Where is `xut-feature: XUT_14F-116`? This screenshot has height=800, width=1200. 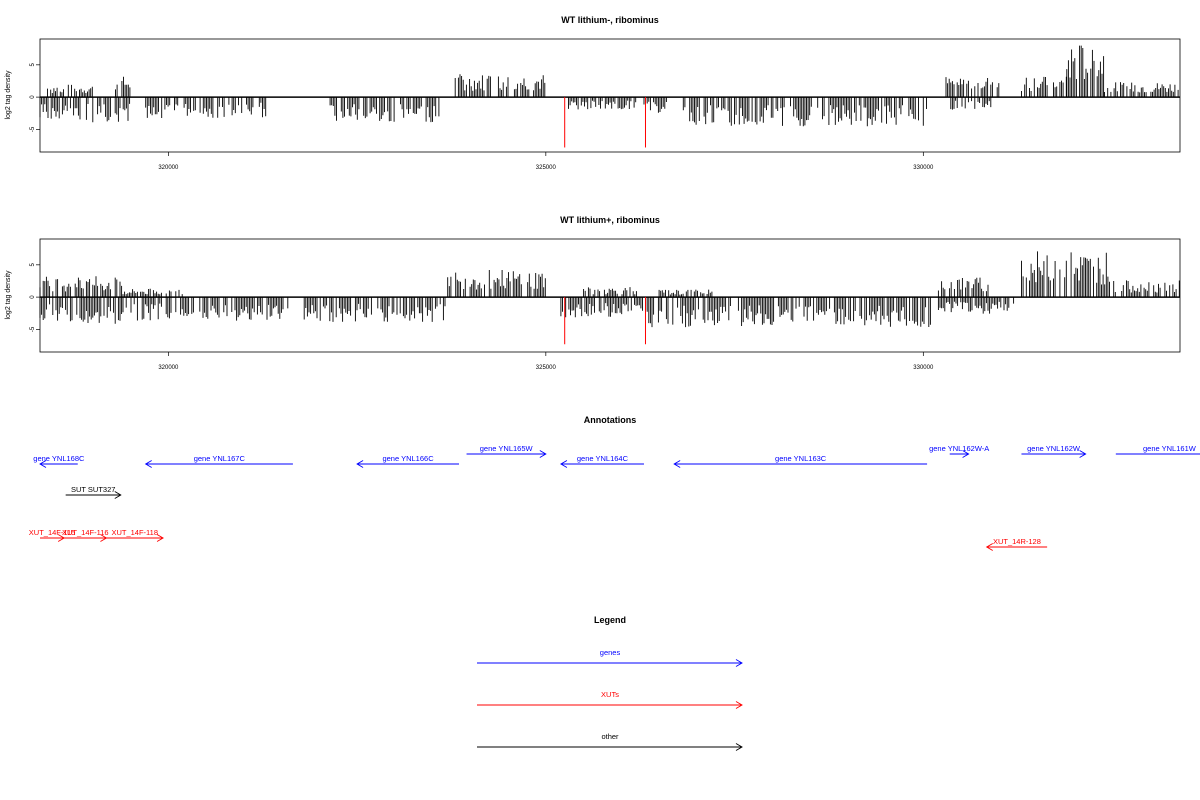 xut-feature: XUT_14F-116 is located at coordinates (85, 535).